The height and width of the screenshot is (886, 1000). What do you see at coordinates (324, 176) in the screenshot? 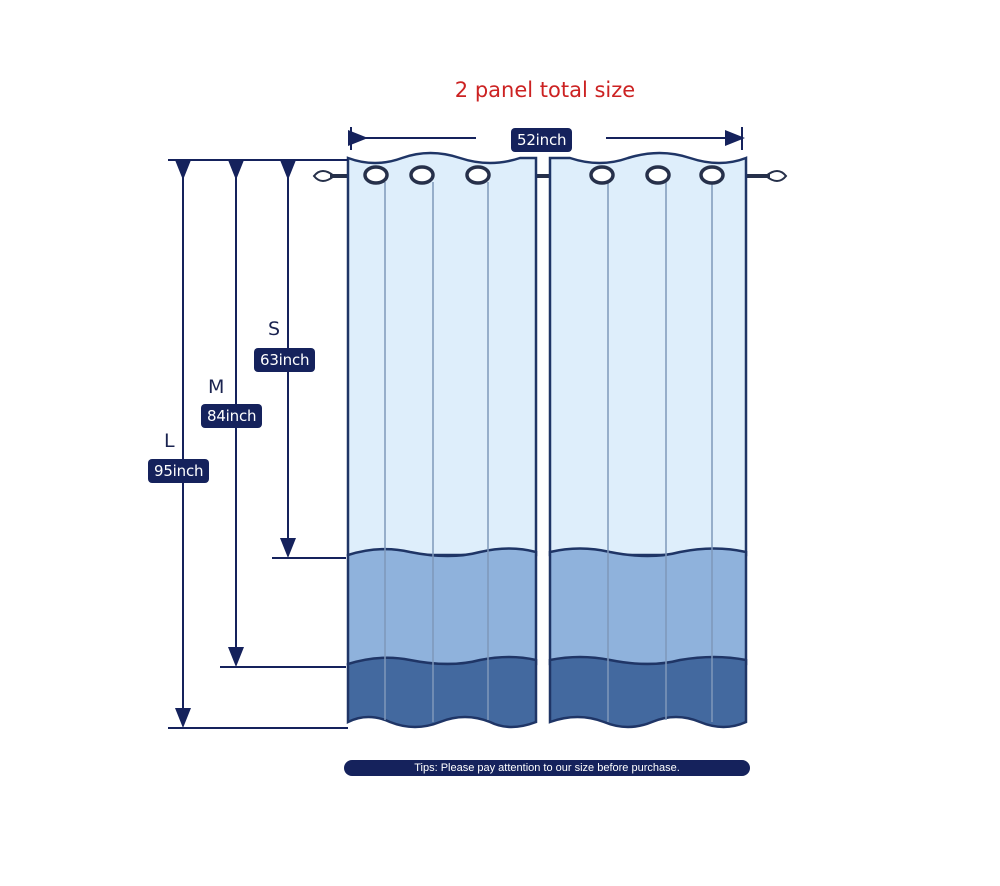
I see `rod-finial-left` at bounding box center [324, 176].